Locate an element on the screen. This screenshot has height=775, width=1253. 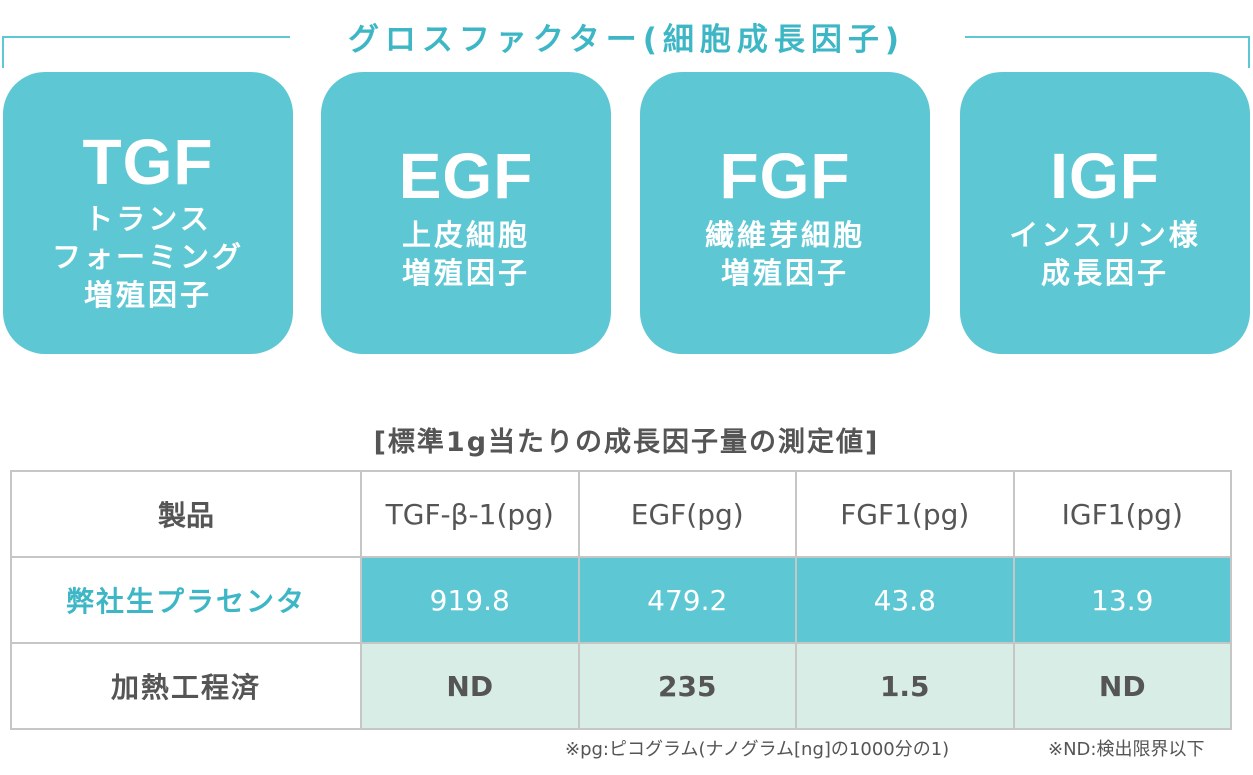
card-desc-line: 繊維芽細胞 is located at coordinates (784, 235).